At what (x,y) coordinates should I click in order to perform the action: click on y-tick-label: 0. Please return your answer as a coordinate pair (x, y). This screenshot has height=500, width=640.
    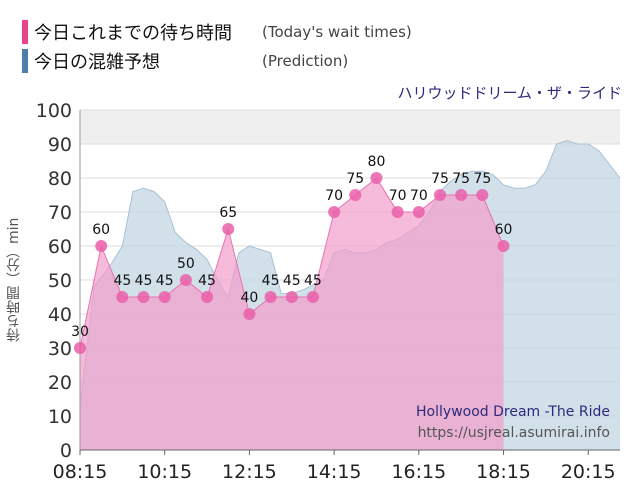
    Looking at the image, I should click on (66, 451).